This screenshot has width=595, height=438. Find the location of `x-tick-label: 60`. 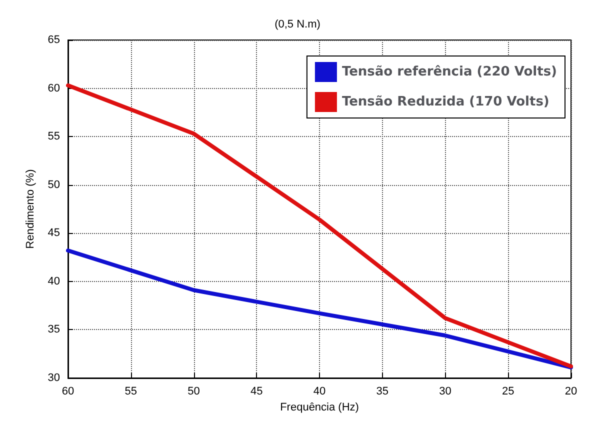

x-tick-label: 60 is located at coordinates (68, 392).